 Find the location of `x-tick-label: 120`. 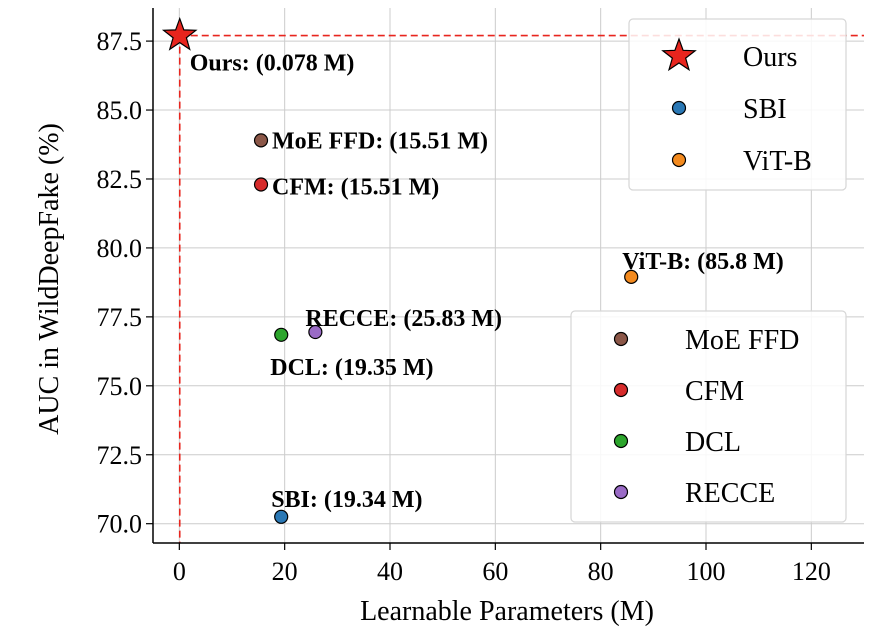

x-tick-label: 120 is located at coordinates (811, 571).